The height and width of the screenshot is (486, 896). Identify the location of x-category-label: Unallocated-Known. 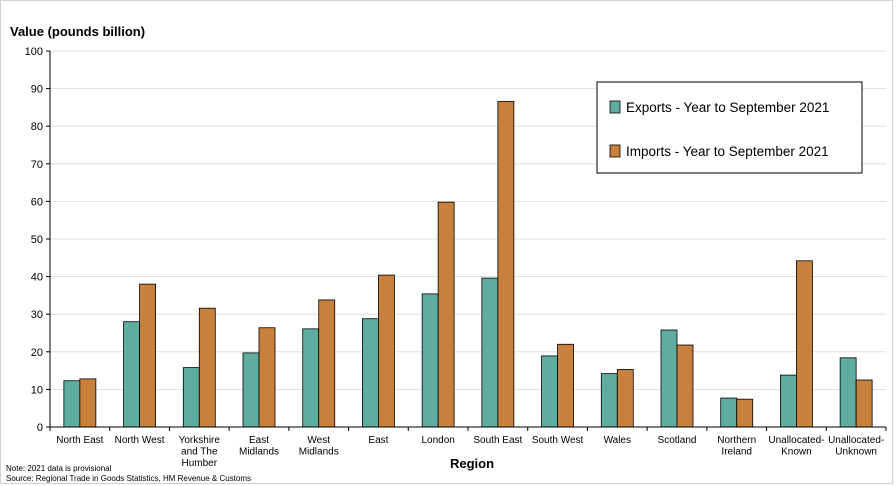
(796, 446).